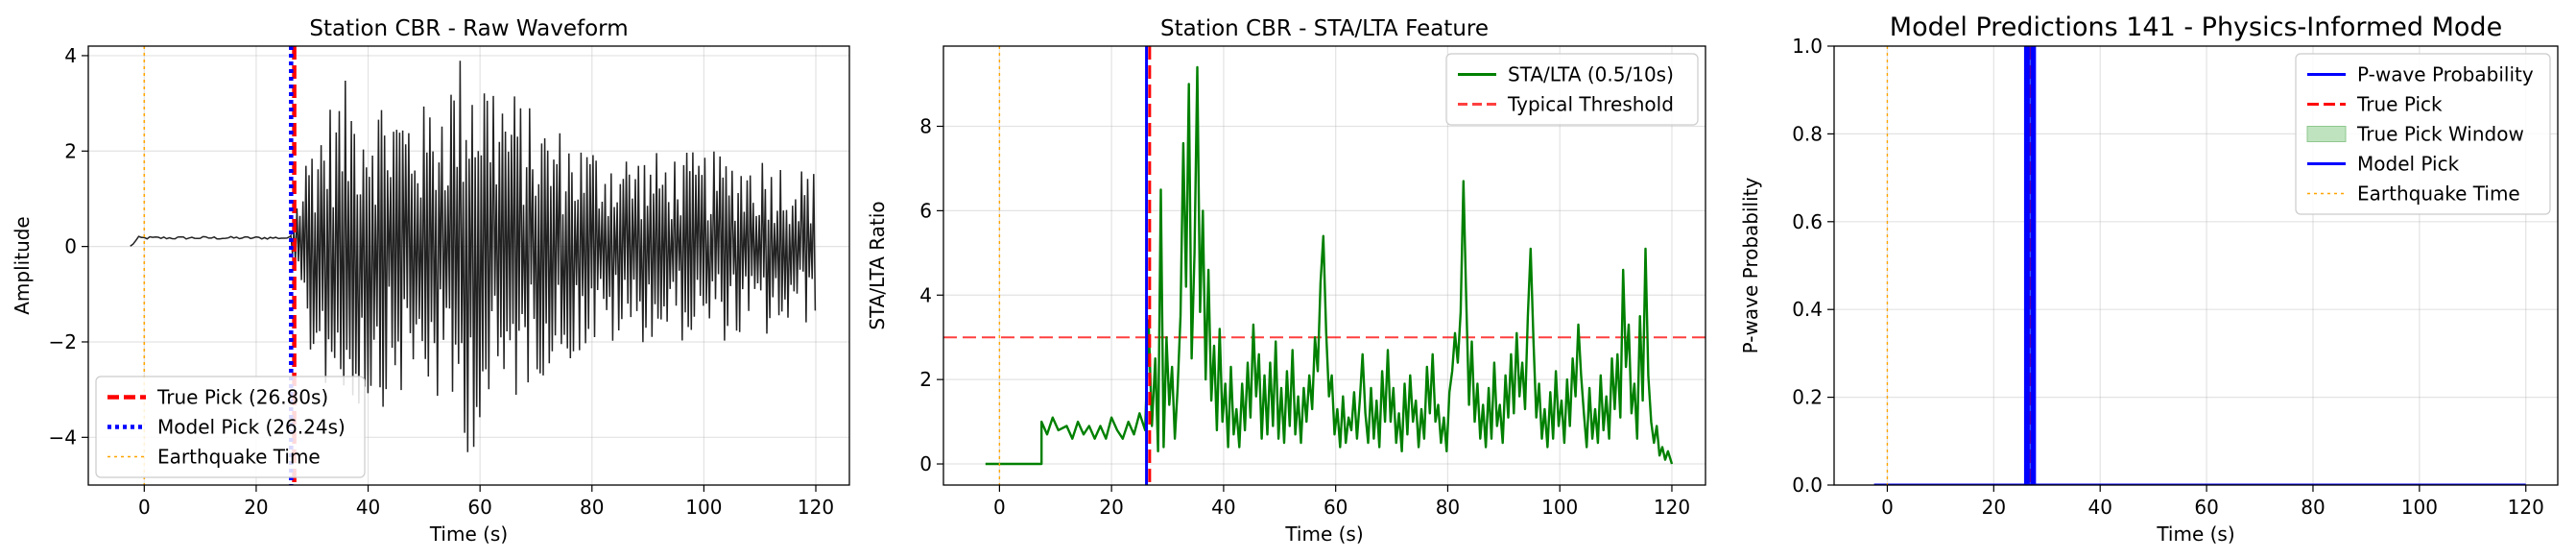  What do you see at coordinates (1807, 221) in the screenshot?
I see `y-tick-label: 0.6` at bounding box center [1807, 221].